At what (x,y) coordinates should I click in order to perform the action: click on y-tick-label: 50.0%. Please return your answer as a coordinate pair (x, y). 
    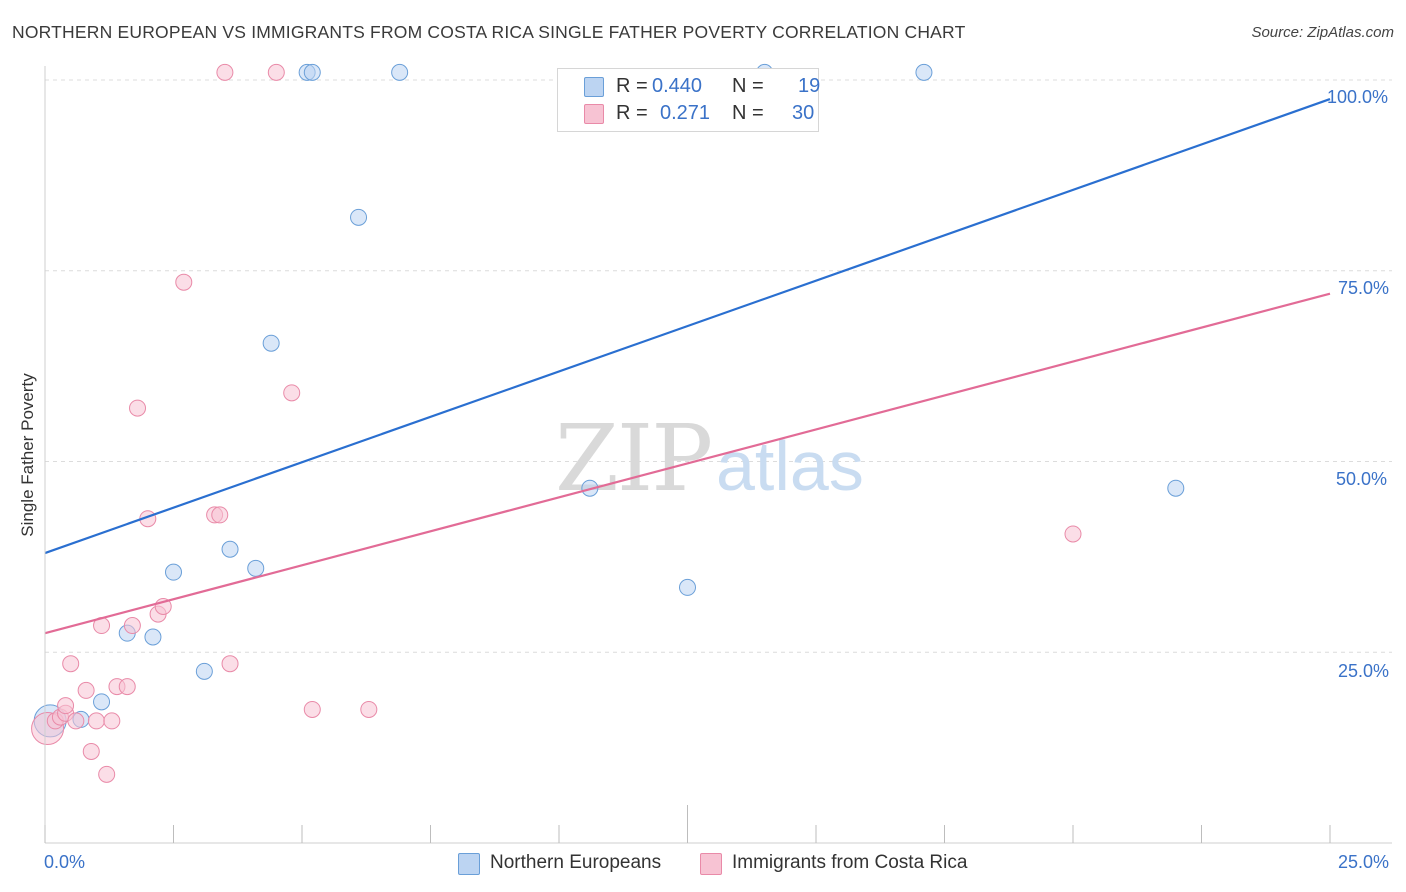
    Looking at the image, I should click on (1362, 479).